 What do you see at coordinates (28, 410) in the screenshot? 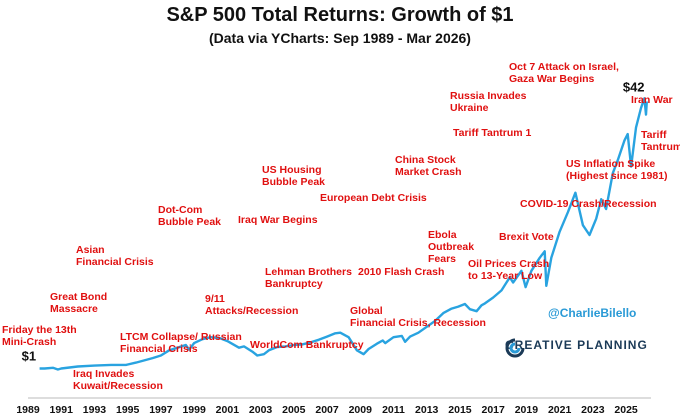
I see `x-tick-label: 1989` at bounding box center [28, 410].